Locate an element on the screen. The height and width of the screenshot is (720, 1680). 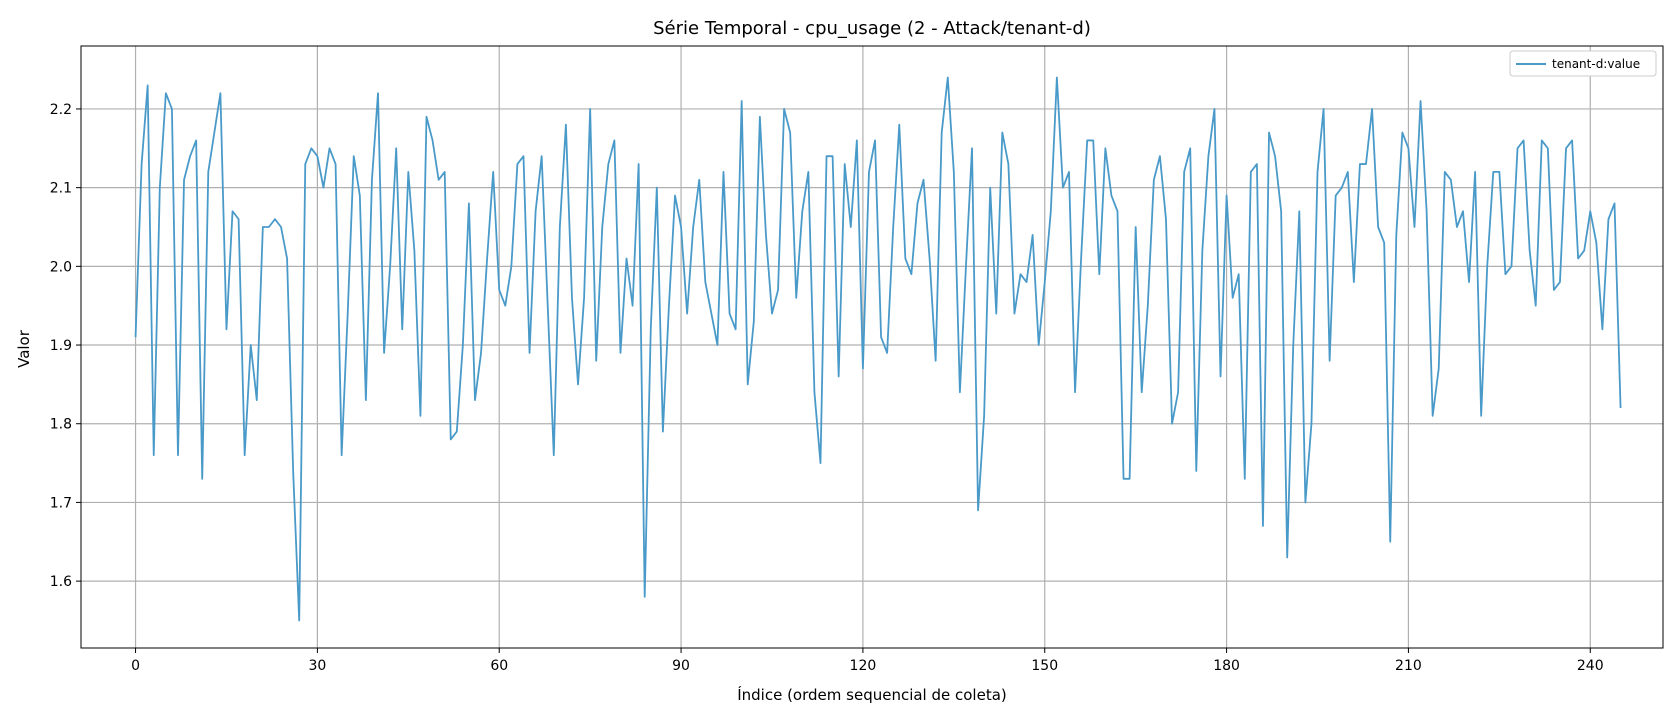
y-tick-label: 1.9 is located at coordinates (61, 346).